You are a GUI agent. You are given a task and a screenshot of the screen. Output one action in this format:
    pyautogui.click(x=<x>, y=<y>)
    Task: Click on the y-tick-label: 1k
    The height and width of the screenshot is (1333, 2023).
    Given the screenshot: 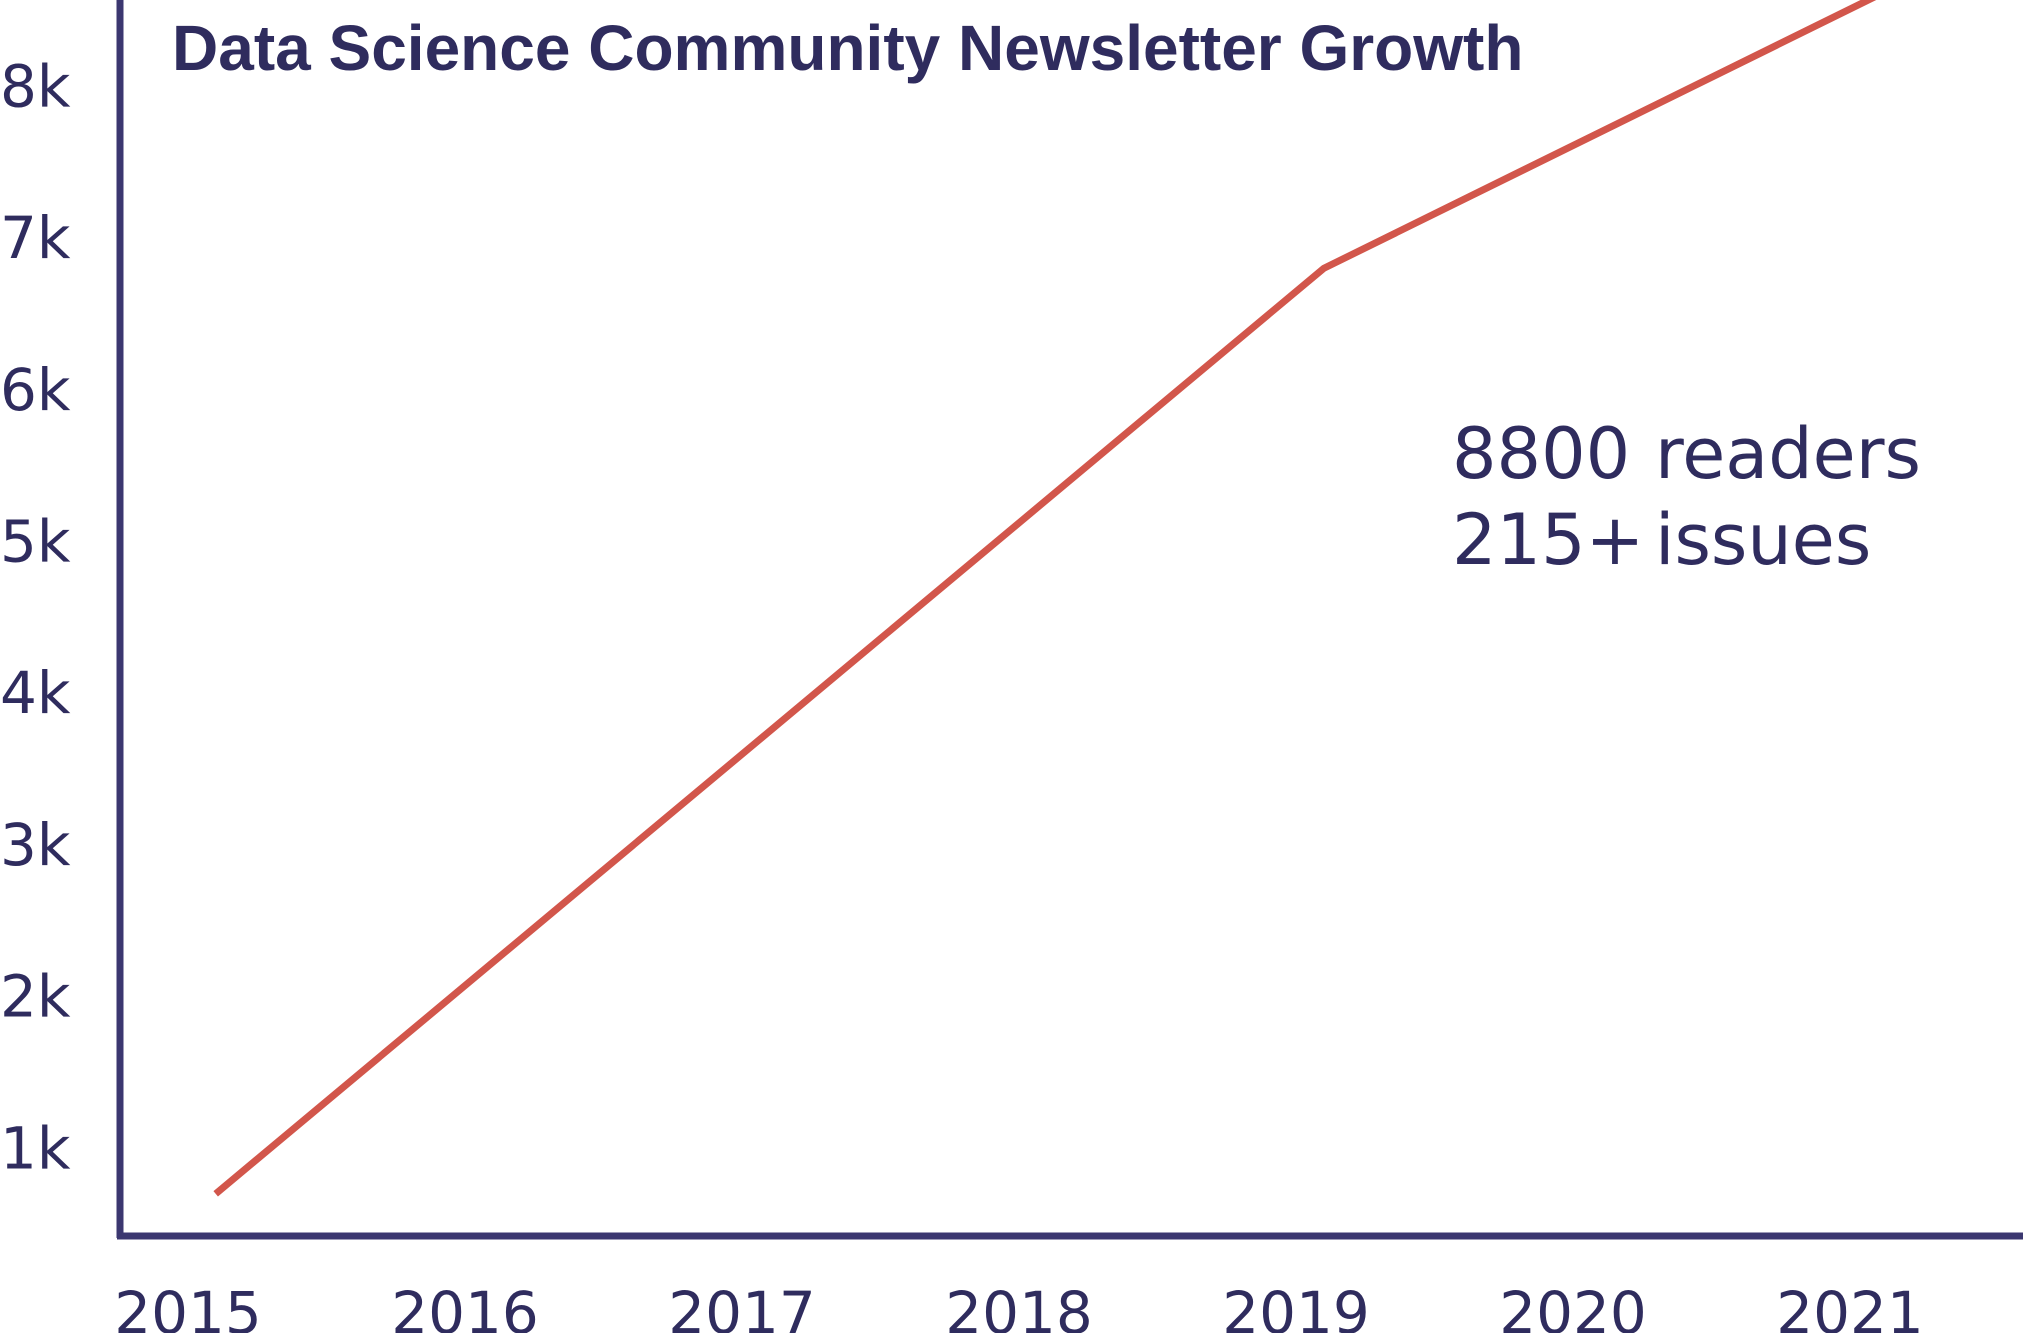 What is the action you would take?
    pyautogui.click(x=35, y=1148)
    